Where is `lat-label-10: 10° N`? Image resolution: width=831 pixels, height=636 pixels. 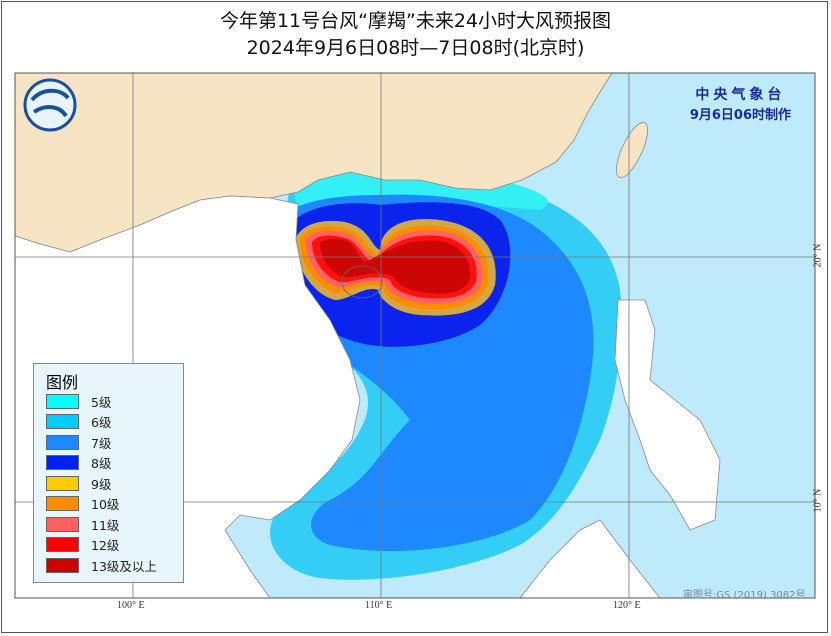
lat-label-10: 10° N is located at coordinates (818, 500).